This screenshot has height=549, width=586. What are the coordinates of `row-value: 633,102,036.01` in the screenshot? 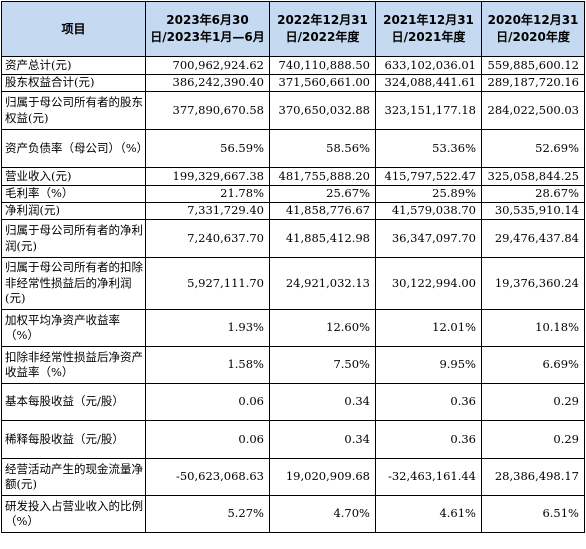 It's located at (428, 65).